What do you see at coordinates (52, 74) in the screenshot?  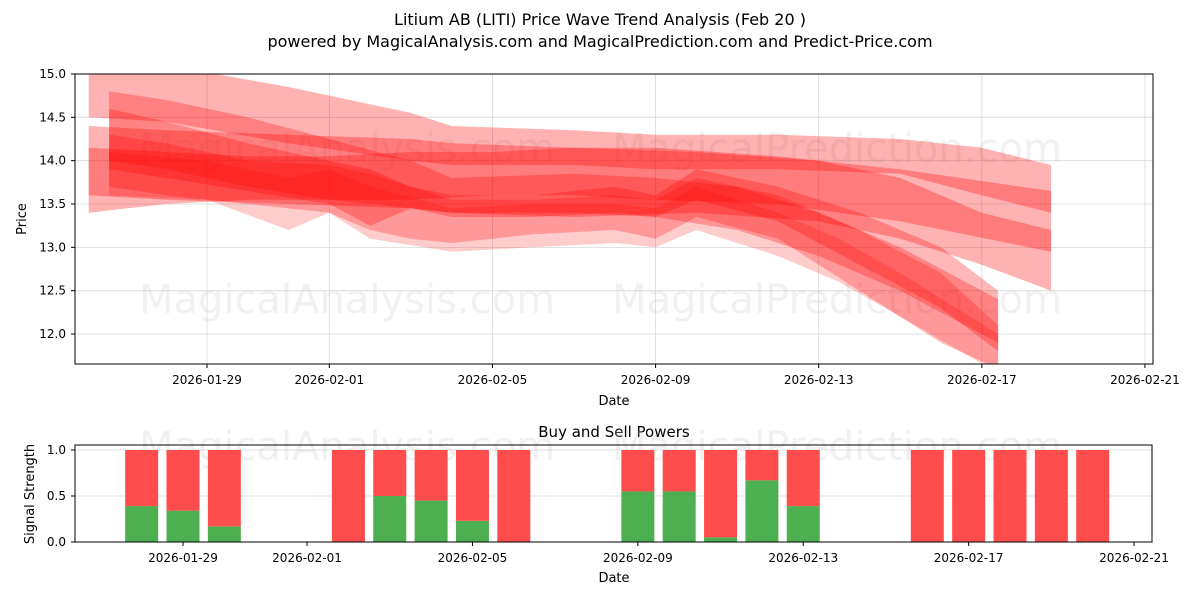 I see `y-tick-label: 15.0` at bounding box center [52, 74].